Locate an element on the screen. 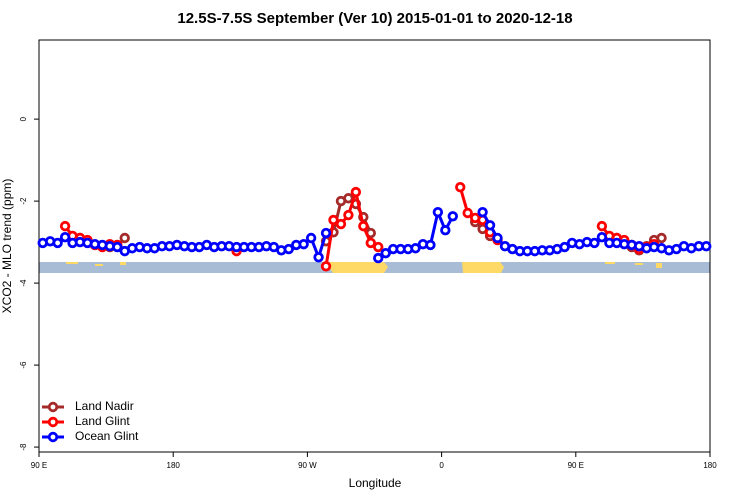 This screenshot has height=500, width=750. y-tick-label: -4 is located at coordinates (23, 283).